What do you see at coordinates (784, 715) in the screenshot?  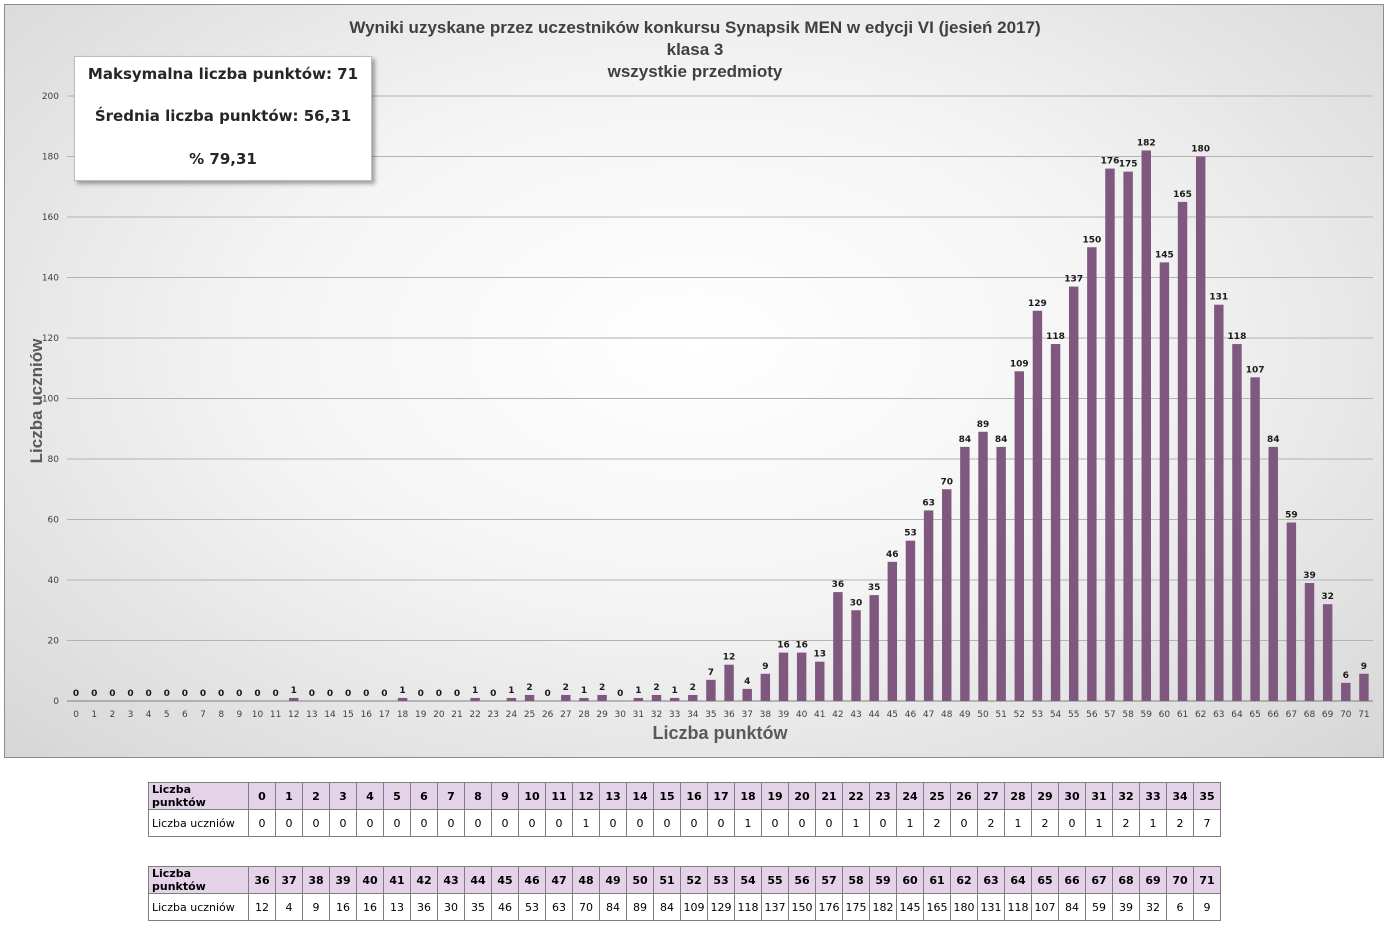 I see `x-tick-label: 39` at bounding box center [784, 715].